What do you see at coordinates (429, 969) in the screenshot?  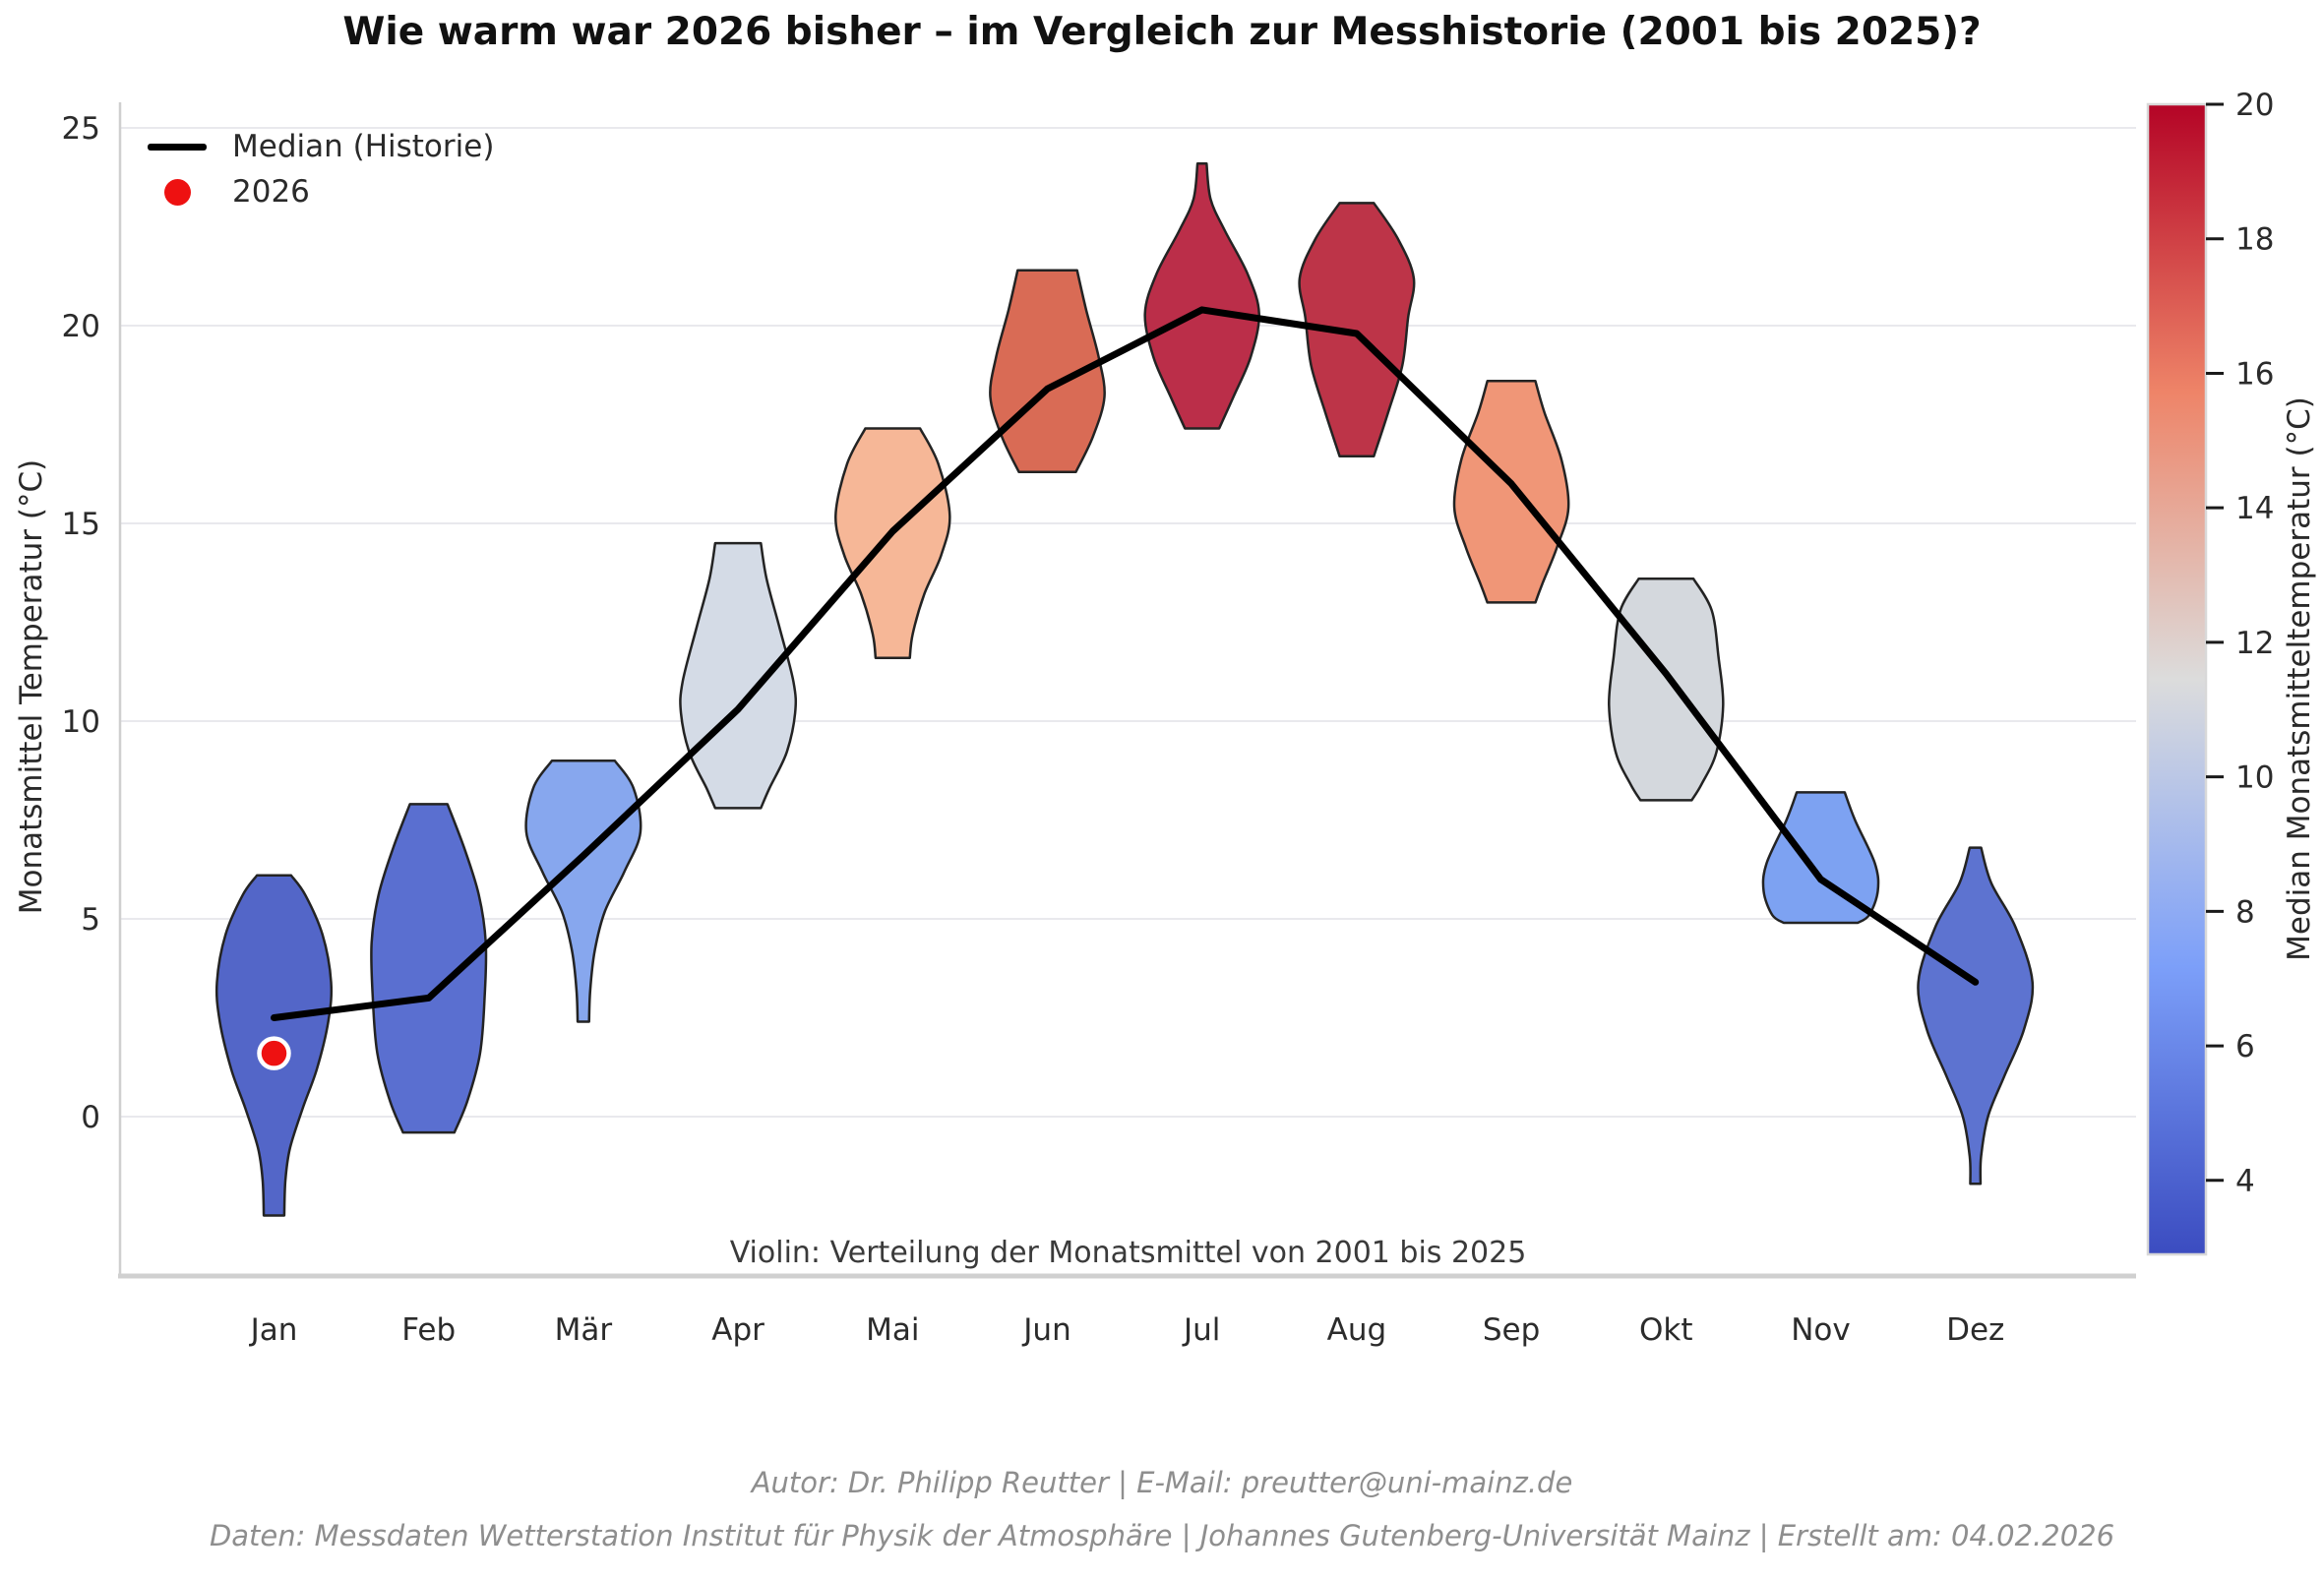 I see `violin-Feb` at bounding box center [429, 969].